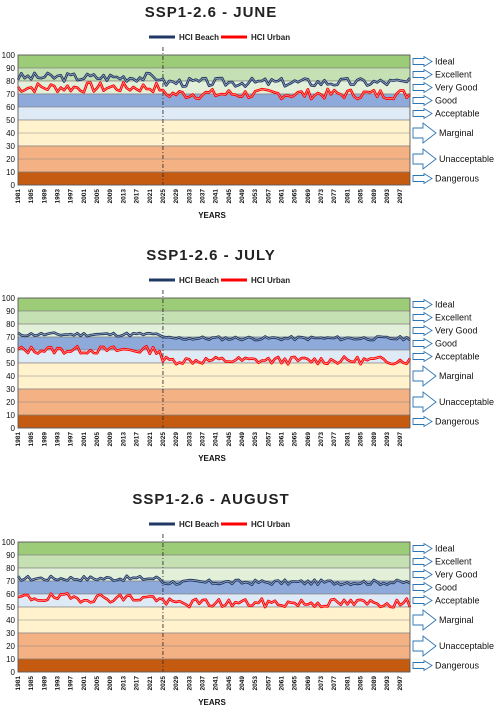  What do you see at coordinates (150, 439) in the screenshot?
I see `x-tick-label: 2021` at bounding box center [150, 439].